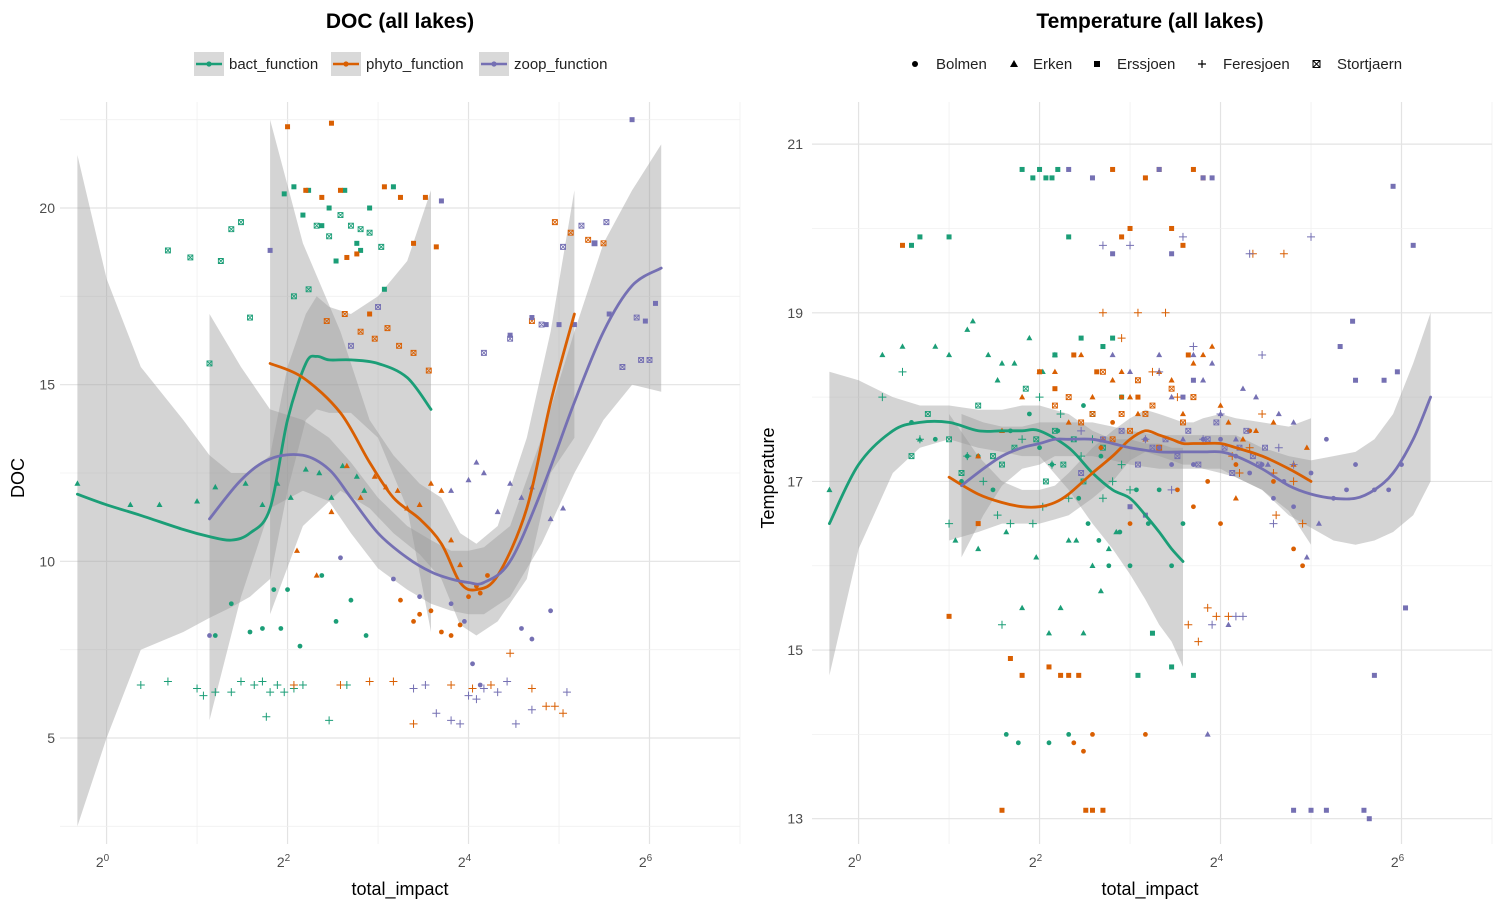 This screenshot has height=910, width=1500. I want to click on legend-shape-stortjaern, so click(1316, 64).